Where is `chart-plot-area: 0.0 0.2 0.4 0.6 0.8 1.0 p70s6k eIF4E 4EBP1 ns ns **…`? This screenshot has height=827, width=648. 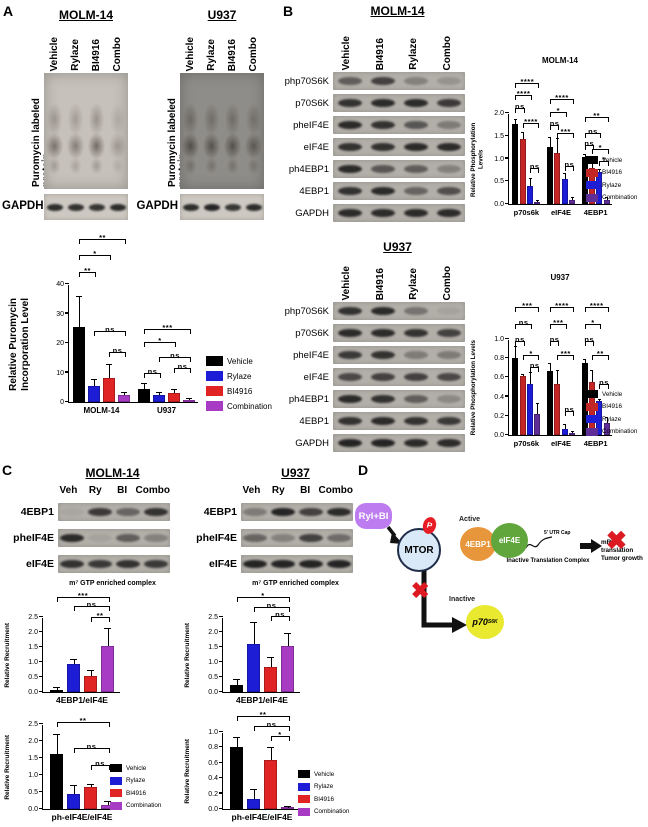 chart-plot-area: 0.0 0.2 0.4 0.6 0.8 1.0 p70s6k eIF4E 4EBP1 ns ns **… is located at coordinates (553, 375).